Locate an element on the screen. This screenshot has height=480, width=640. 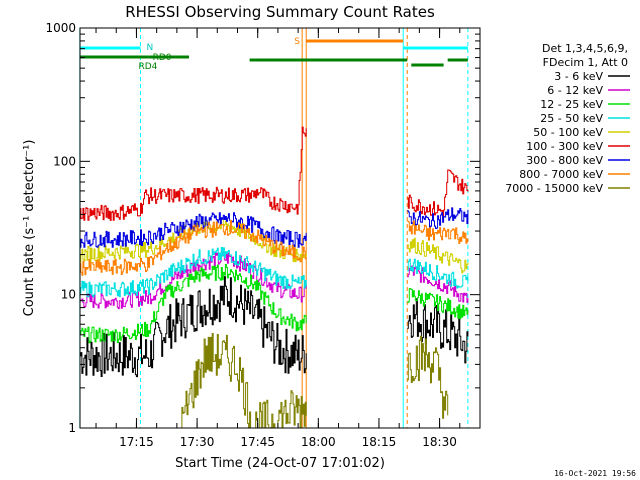
status-bar-label-N: N is located at coordinates (149, 48).